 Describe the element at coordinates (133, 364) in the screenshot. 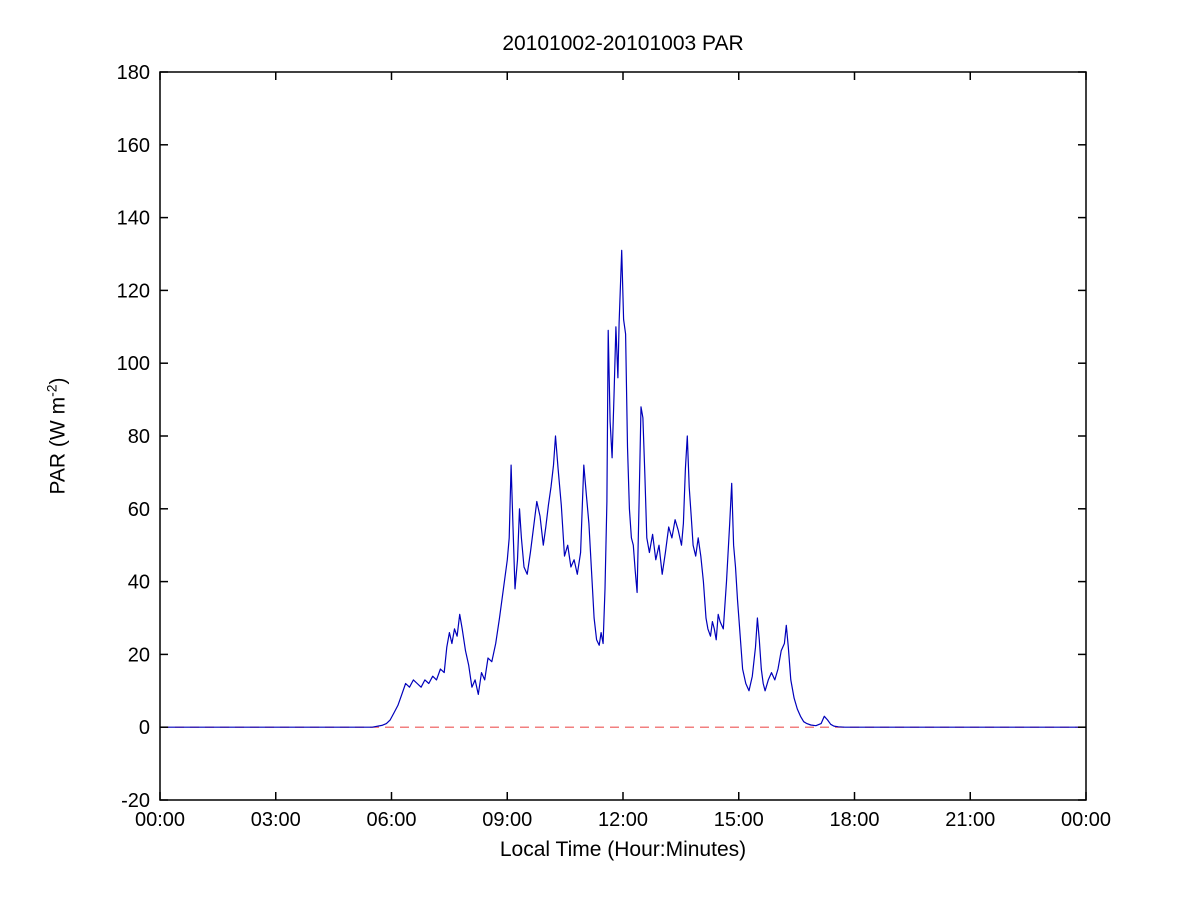

I see `y-tick-label: 100` at that location.